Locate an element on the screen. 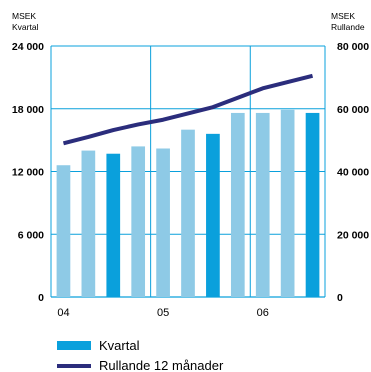 The width and height of the screenshot is (371, 372). left-axis-title: Kvartal is located at coordinates (25, 27).